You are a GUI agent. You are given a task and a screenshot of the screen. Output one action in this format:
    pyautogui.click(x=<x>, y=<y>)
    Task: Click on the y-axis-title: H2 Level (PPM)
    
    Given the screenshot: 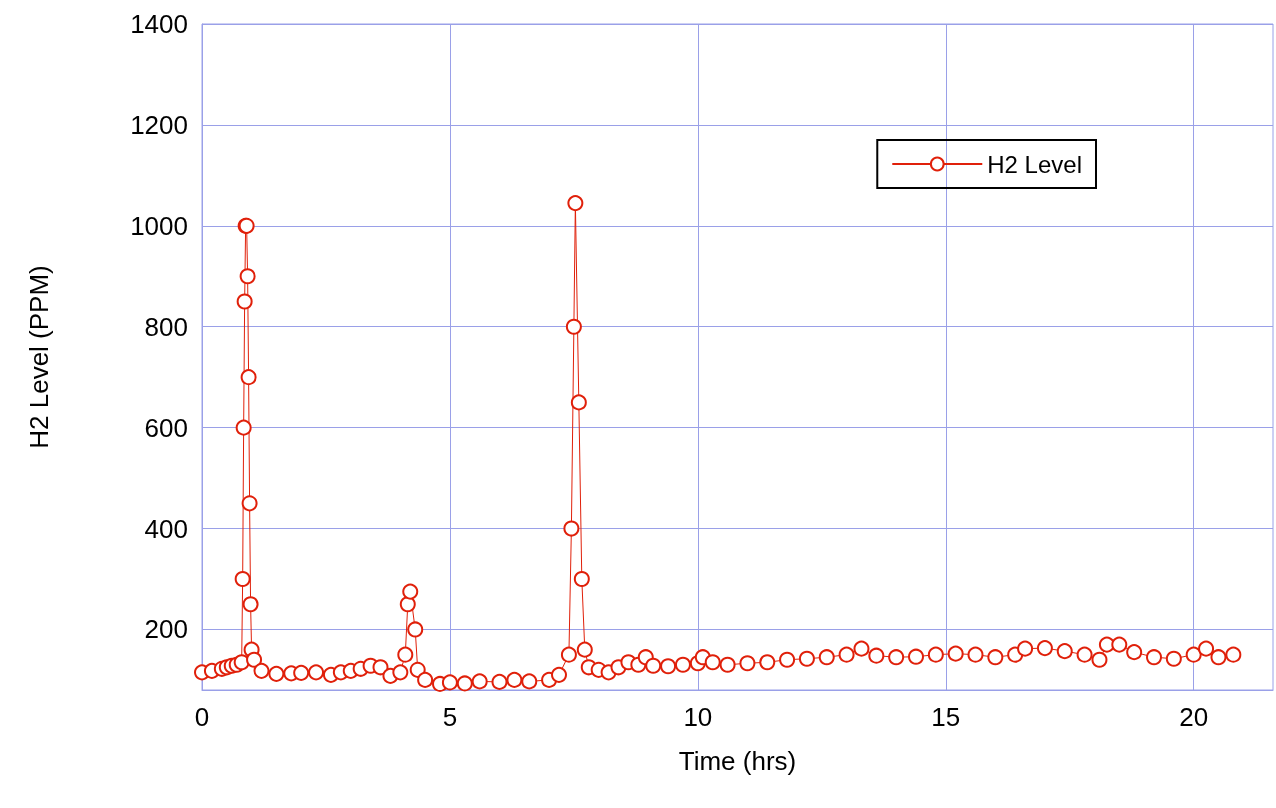 What is the action you would take?
    pyautogui.click(x=39, y=357)
    